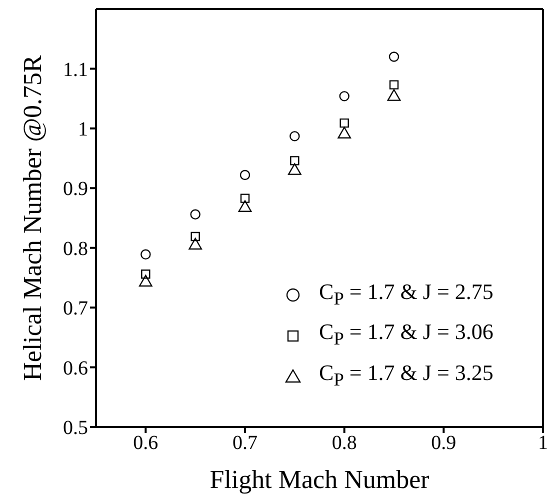 This screenshot has height=500, width=558. What do you see at coordinates (406, 294) in the screenshot?
I see `legend-label: C$_{P}$ = 1.7 & J = 2.75` at bounding box center [406, 294].